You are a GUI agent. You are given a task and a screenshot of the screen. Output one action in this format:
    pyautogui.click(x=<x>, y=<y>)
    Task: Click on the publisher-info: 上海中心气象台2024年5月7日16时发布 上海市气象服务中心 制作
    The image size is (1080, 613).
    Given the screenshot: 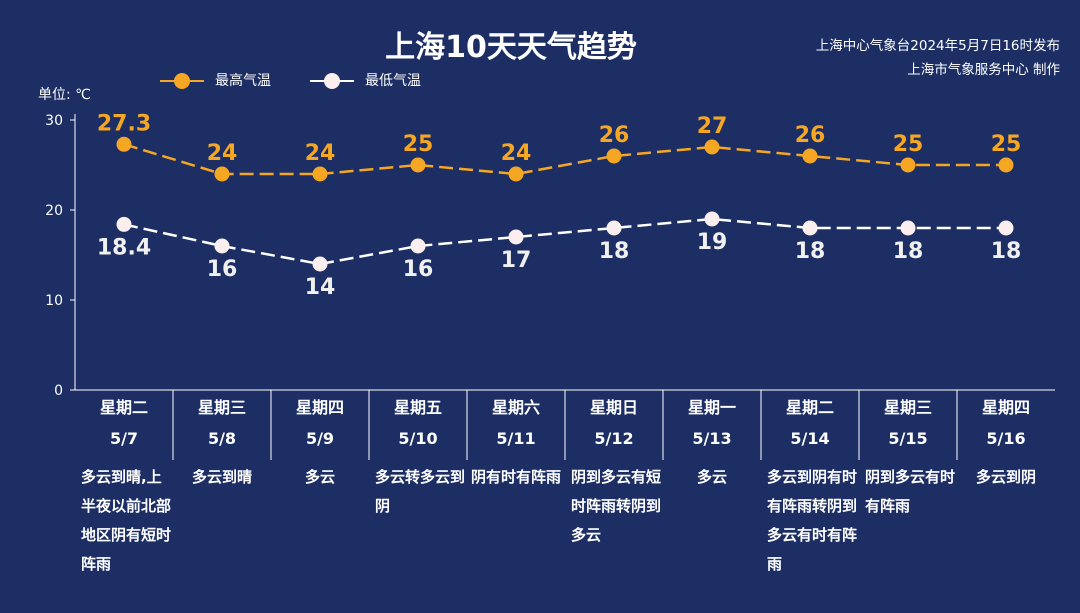 What is the action you would take?
    pyautogui.click(x=938, y=58)
    